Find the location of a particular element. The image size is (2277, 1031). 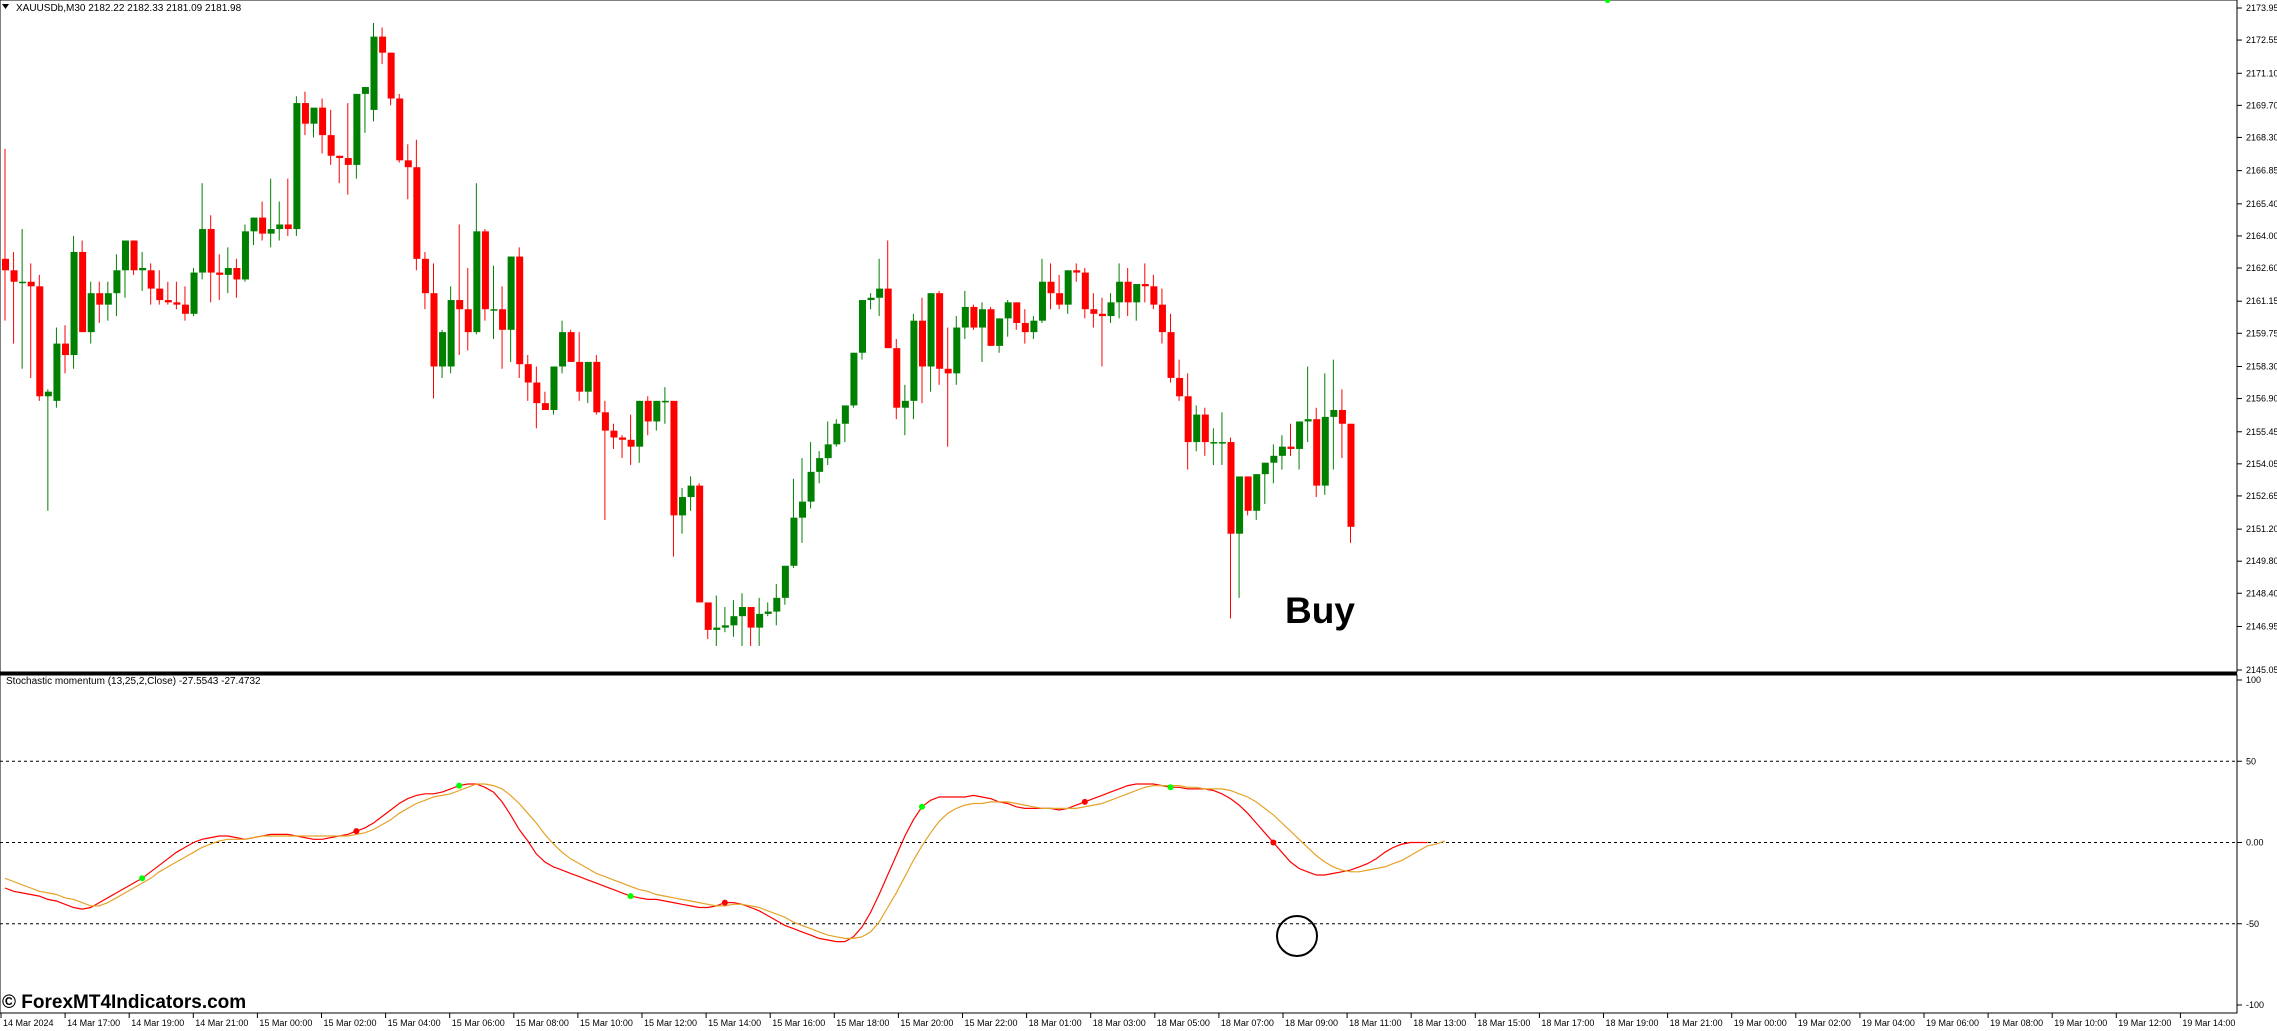

time-tick-label: 15 Mar 18:00 is located at coordinates (862, 1023).